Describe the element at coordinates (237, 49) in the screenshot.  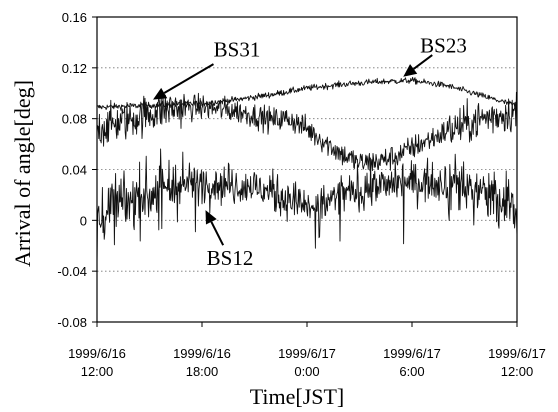
I see `series-label-bs31: BS31` at that location.